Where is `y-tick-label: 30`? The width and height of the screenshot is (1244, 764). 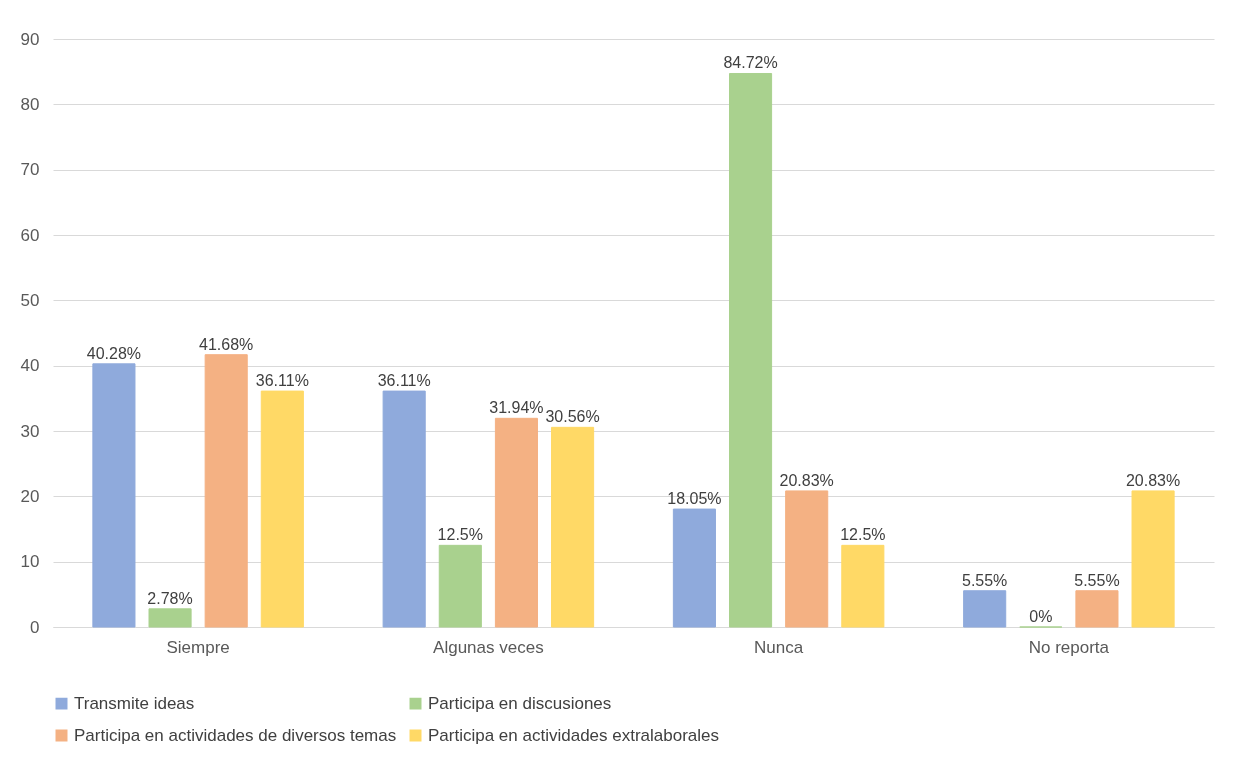 y-tick-label: 30 is located at coordinates (30, 431).